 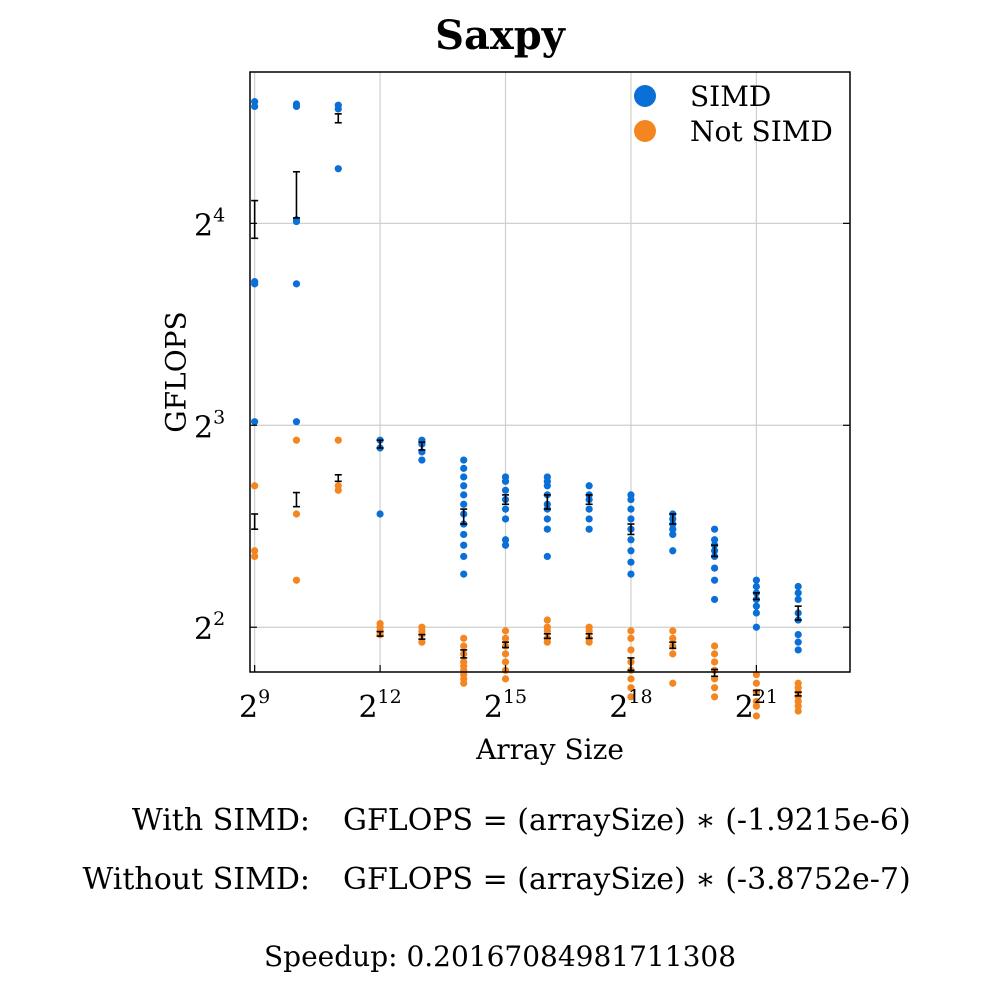 What do you see at coordinates (550, 749) in the screenshot?
I see `x-axis-label: Array Size` at bounding box center [550, 749].